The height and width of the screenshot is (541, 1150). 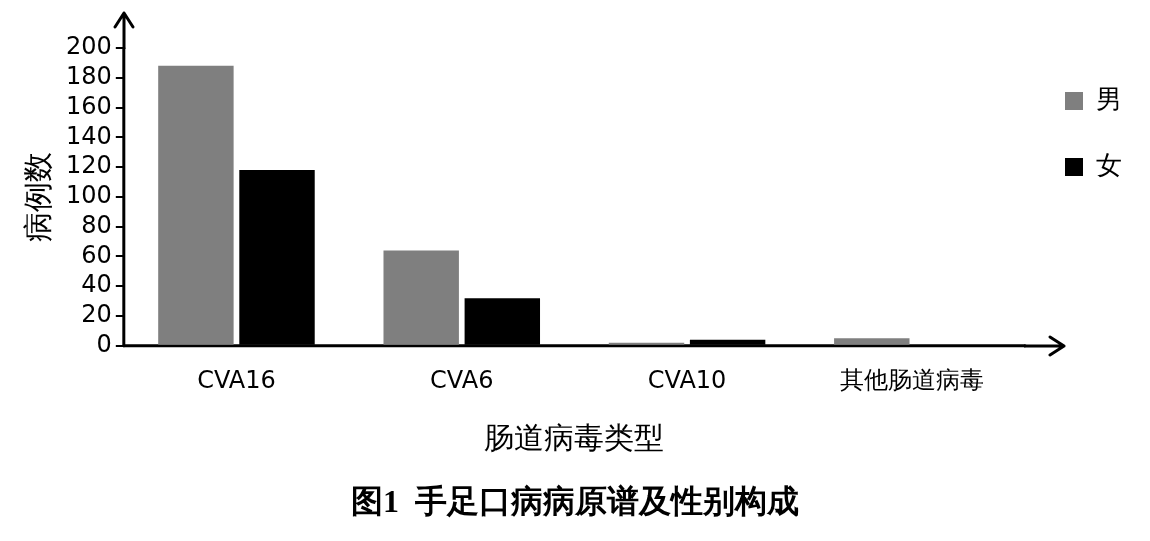 I want to click on y-tick-label: 0, so click(x=104, y=344).